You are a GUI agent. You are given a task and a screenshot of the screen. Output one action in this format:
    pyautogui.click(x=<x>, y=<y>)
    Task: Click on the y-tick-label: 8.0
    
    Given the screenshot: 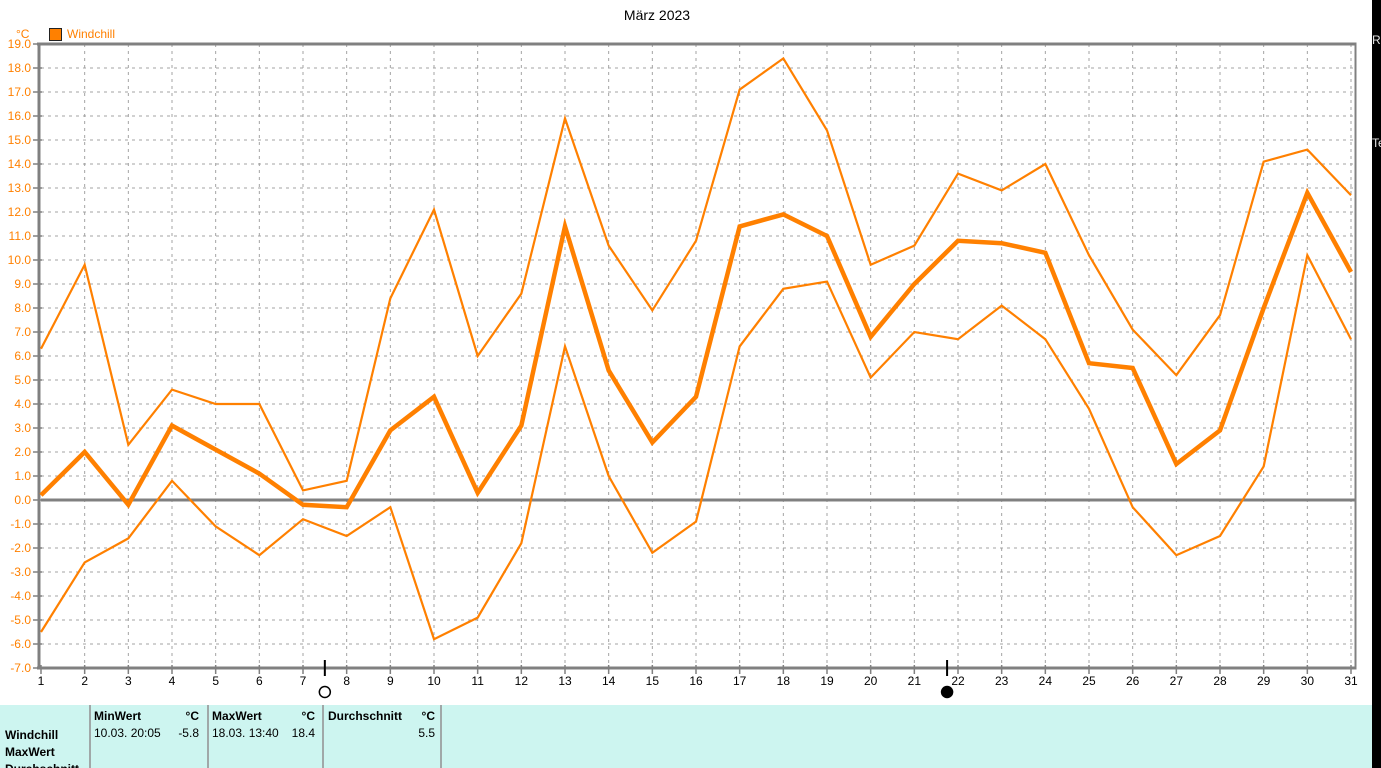 What is the action you would take?
    pyautogui.click(x=22, y=308)
    